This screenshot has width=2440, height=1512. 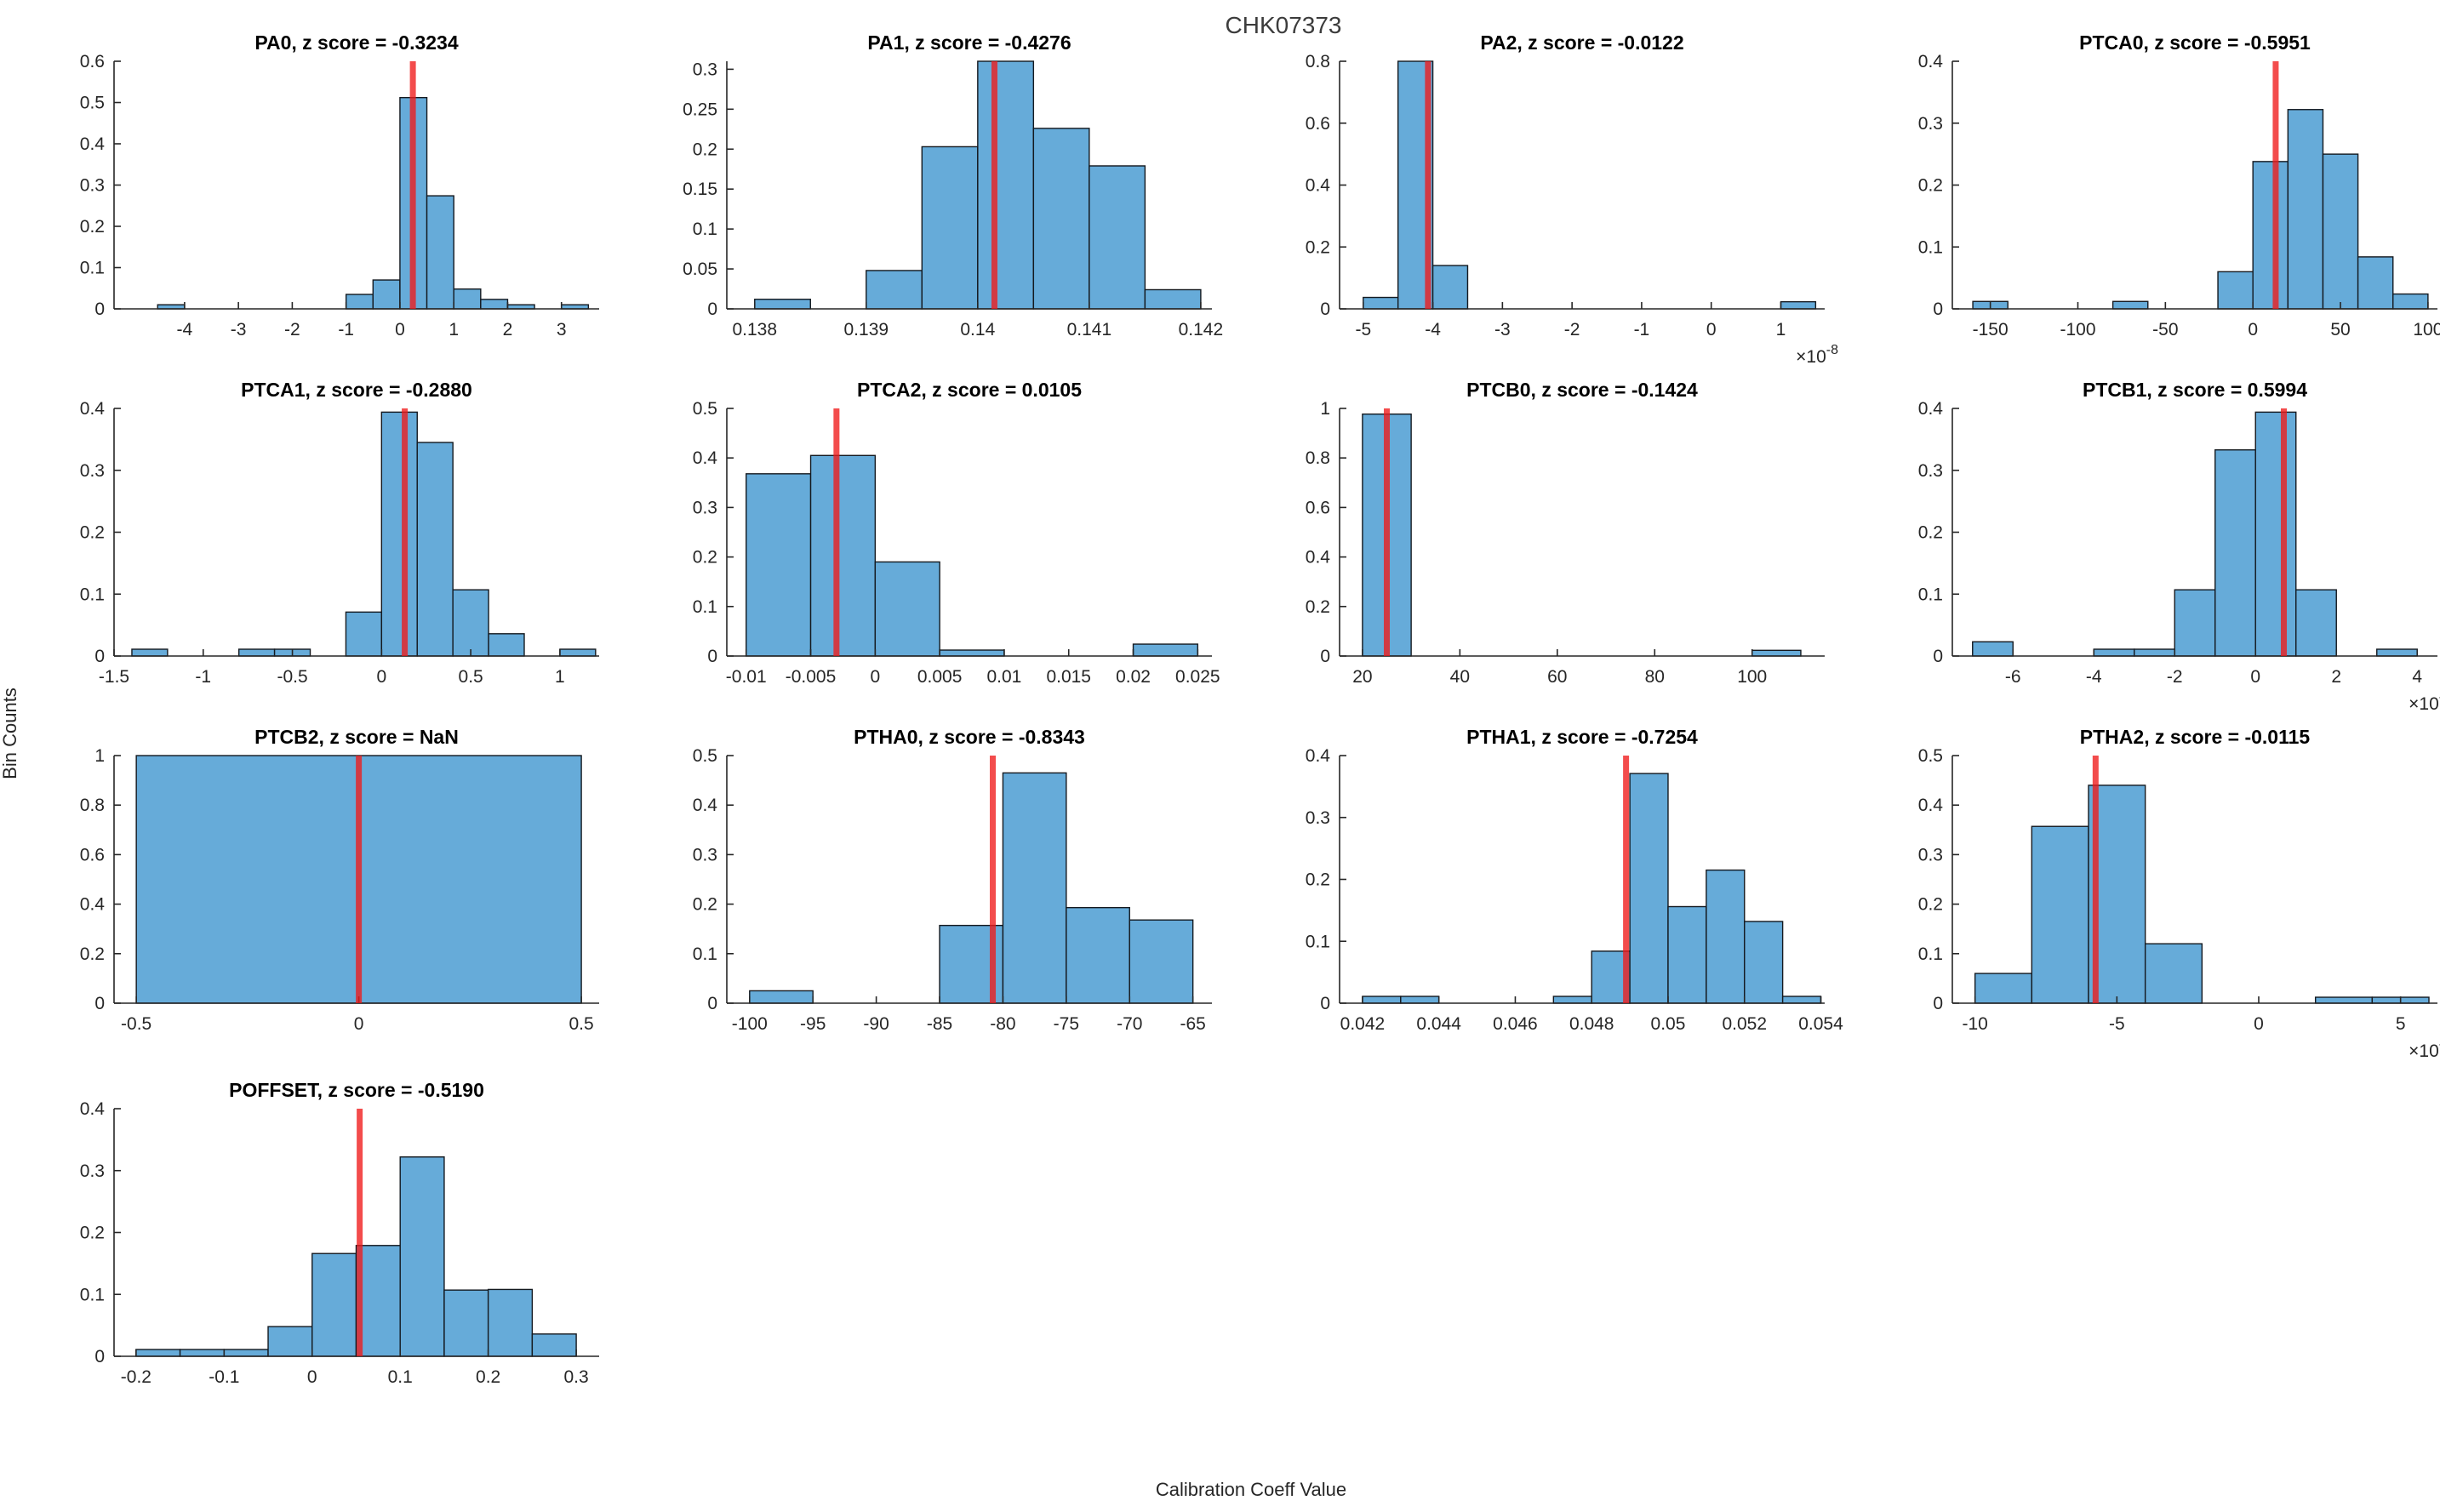 I want to click on x-tick-label: 0.1, so click(x=401, y=1377).